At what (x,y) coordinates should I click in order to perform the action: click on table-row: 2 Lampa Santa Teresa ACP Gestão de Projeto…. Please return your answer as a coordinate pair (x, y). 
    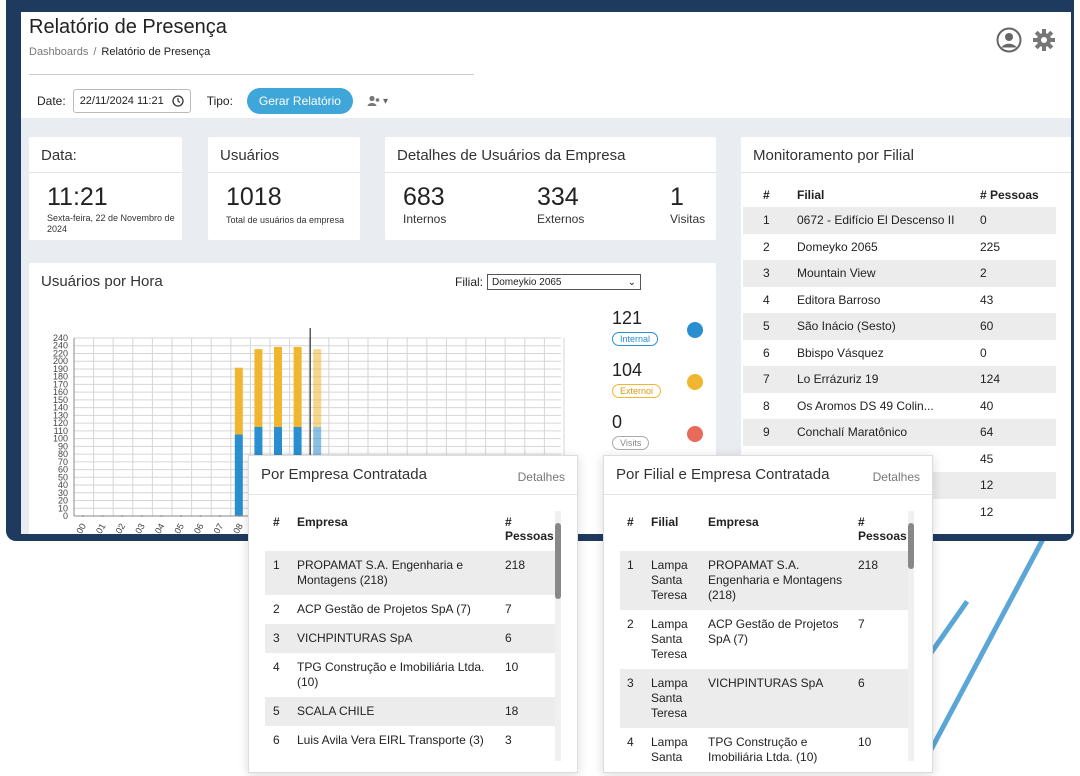
    Looking at the image, I should click on (764, 639).